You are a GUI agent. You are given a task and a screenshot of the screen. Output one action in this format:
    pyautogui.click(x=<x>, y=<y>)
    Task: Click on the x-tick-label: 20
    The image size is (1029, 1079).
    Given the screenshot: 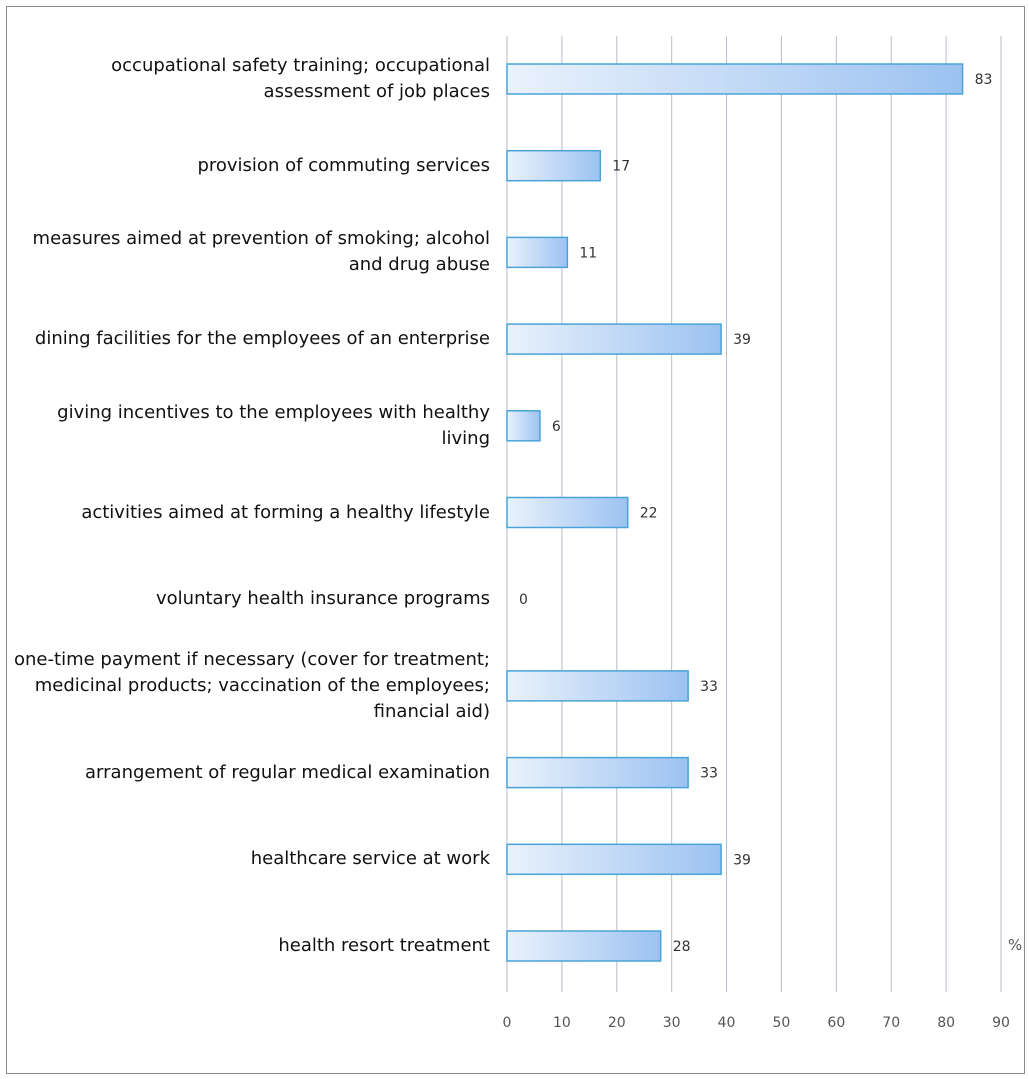 What is the action you would take?
    pyautogui.click(x=617, y=1023)
    